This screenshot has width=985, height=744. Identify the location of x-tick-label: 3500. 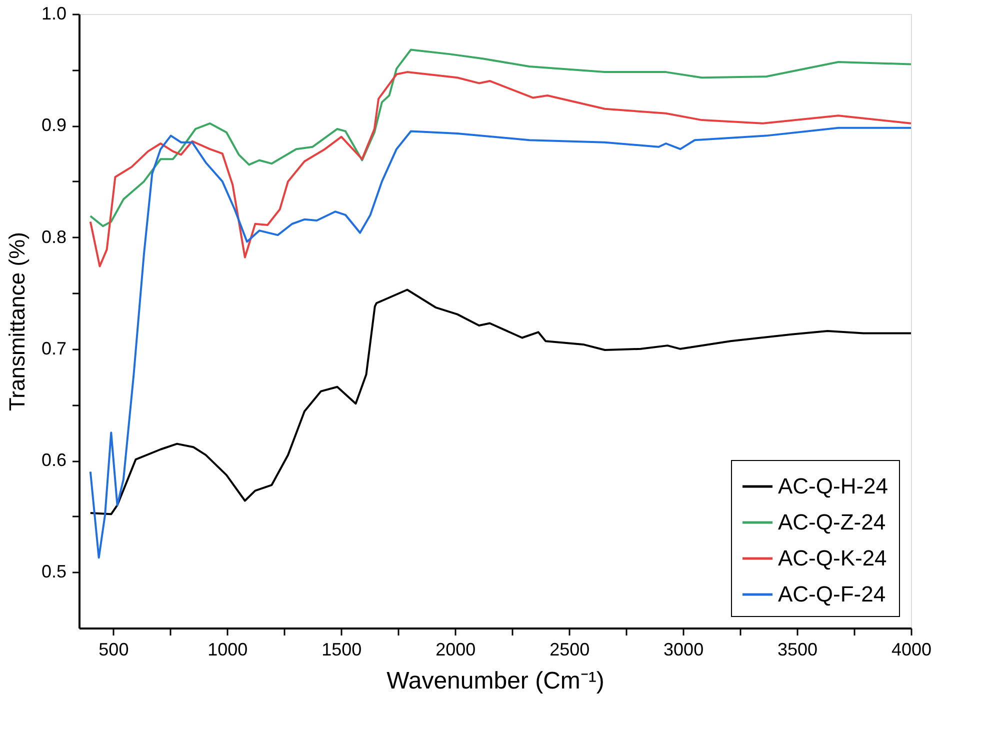
(798, 650).